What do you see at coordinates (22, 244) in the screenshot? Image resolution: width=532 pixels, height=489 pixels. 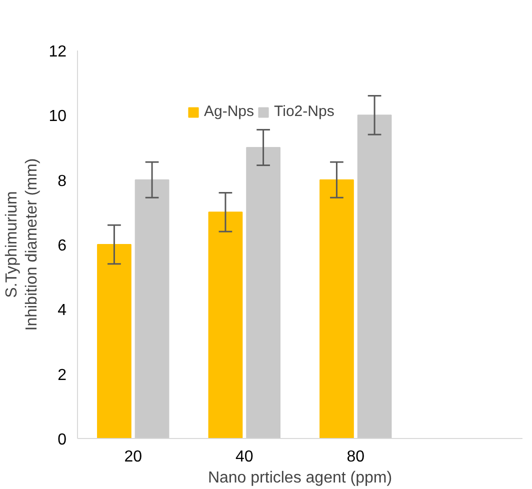 I see `y-axis-title: S.Typhimurium Inhibition diameter (mm)` at bounding box center [22, 244].